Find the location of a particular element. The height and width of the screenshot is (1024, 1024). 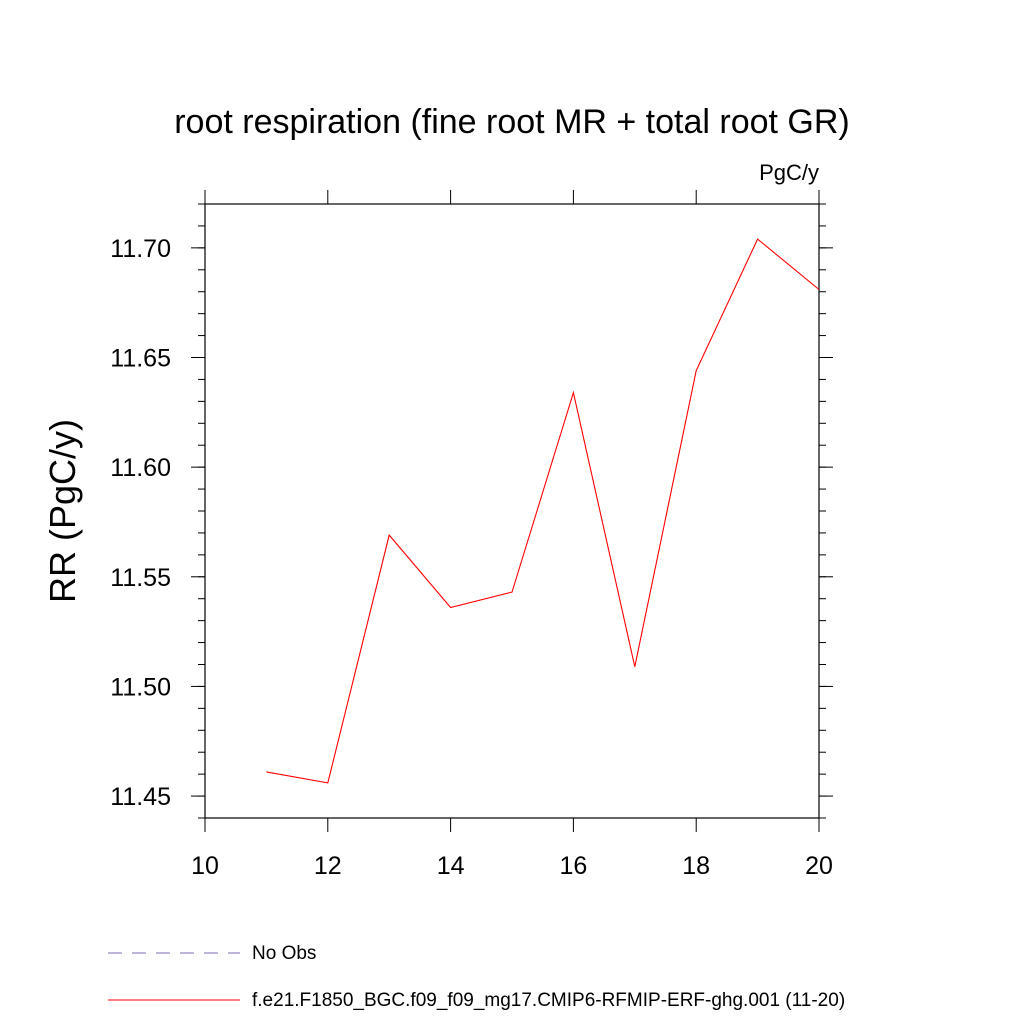

x-tick-label: 16 is located at coordinates (573, 866).